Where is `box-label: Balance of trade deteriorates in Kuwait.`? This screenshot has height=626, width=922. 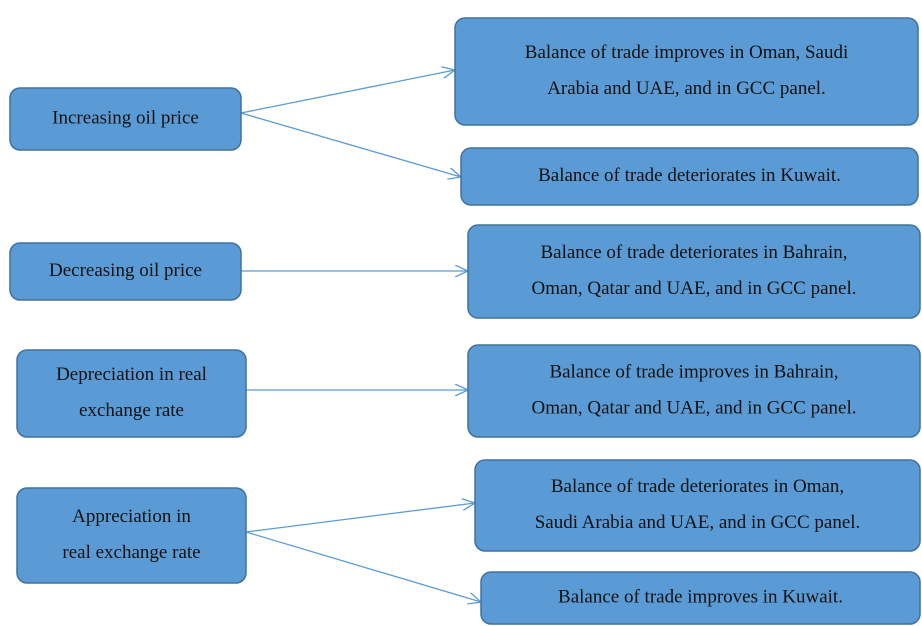
box-label: Balance of trade deteriorates in Kuwait. is located at coordinates (689, 175).